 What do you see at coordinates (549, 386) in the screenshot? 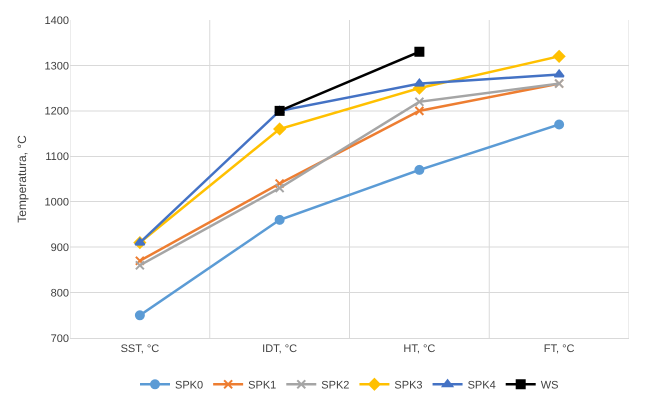
I see `legend-label: WS` at bounding box center [549, 386].